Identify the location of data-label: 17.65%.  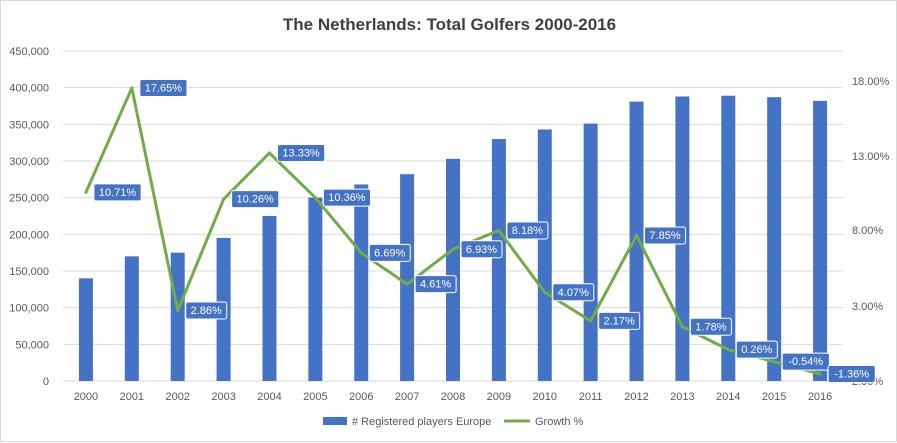
(164, 89).